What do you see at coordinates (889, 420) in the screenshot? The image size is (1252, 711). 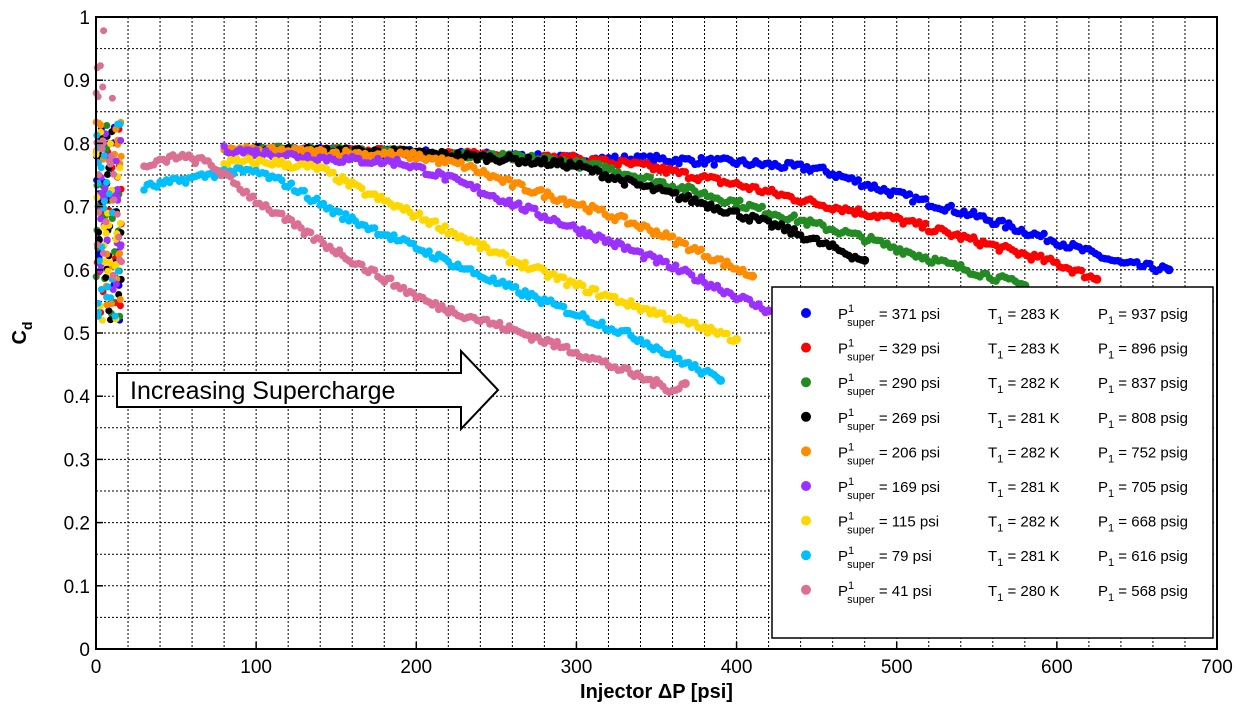 I see `legend-psuper: P1 super = 269 psi` at bounding box center [889, 420].